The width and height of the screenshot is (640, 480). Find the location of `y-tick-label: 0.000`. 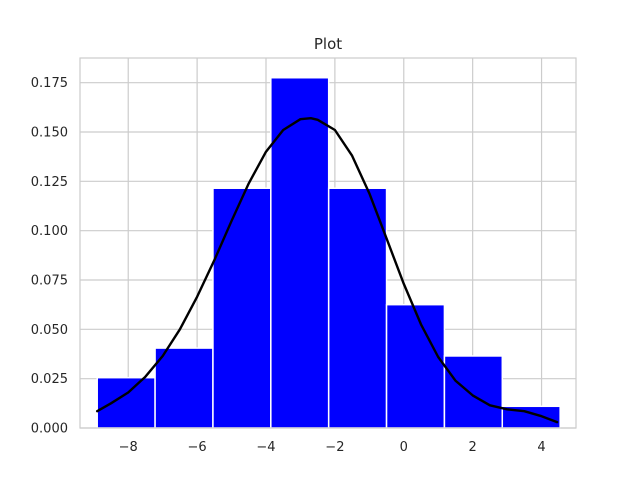

y-tick-label: 0.000 is located at coordinates (49, 429).